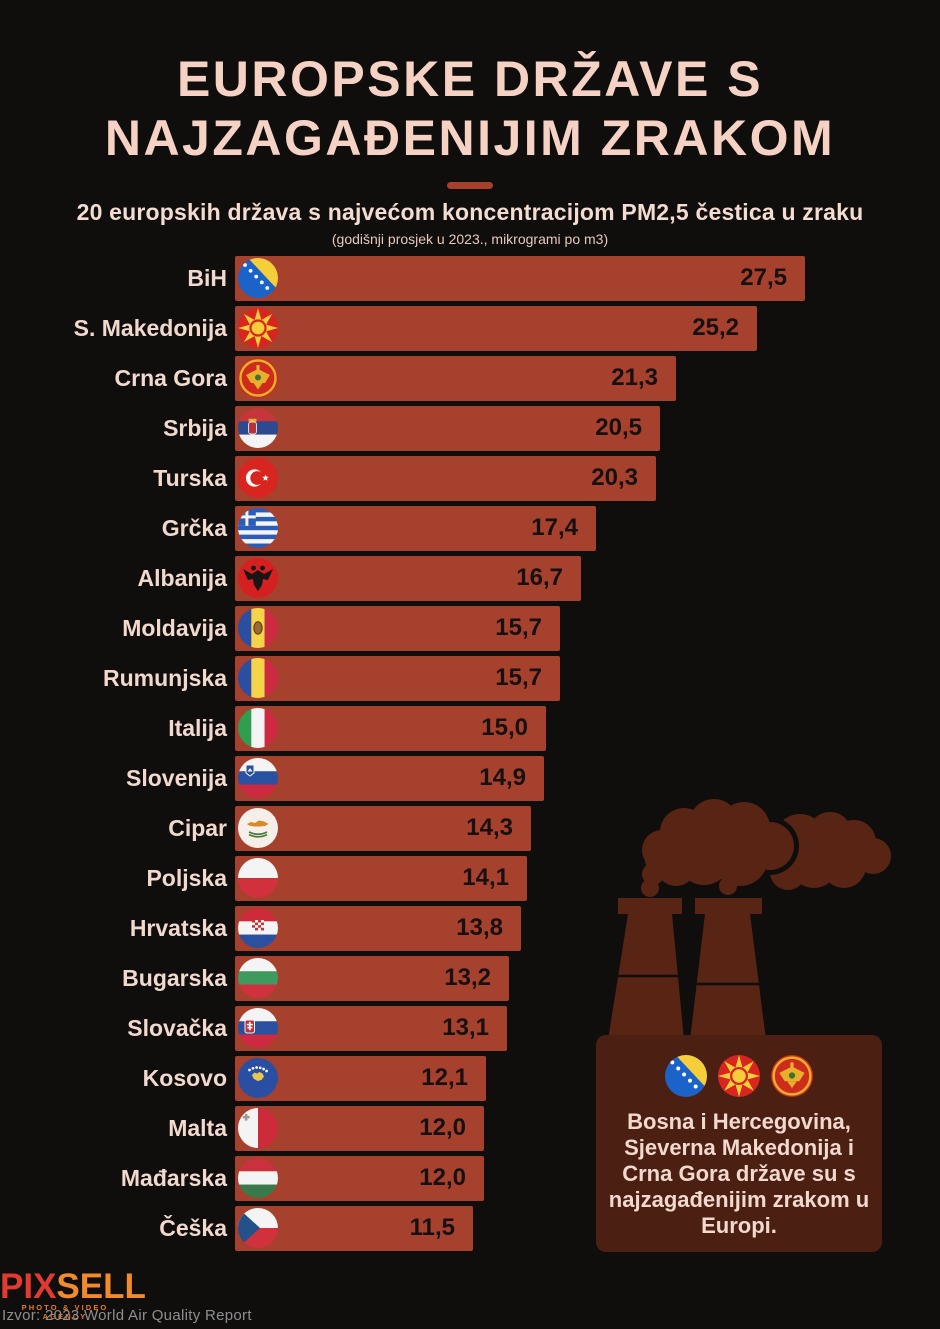  Describe the element at coordinates (470, 678) in the screenshot. I see `bar-row: Rumunjska 15,7` at that location.